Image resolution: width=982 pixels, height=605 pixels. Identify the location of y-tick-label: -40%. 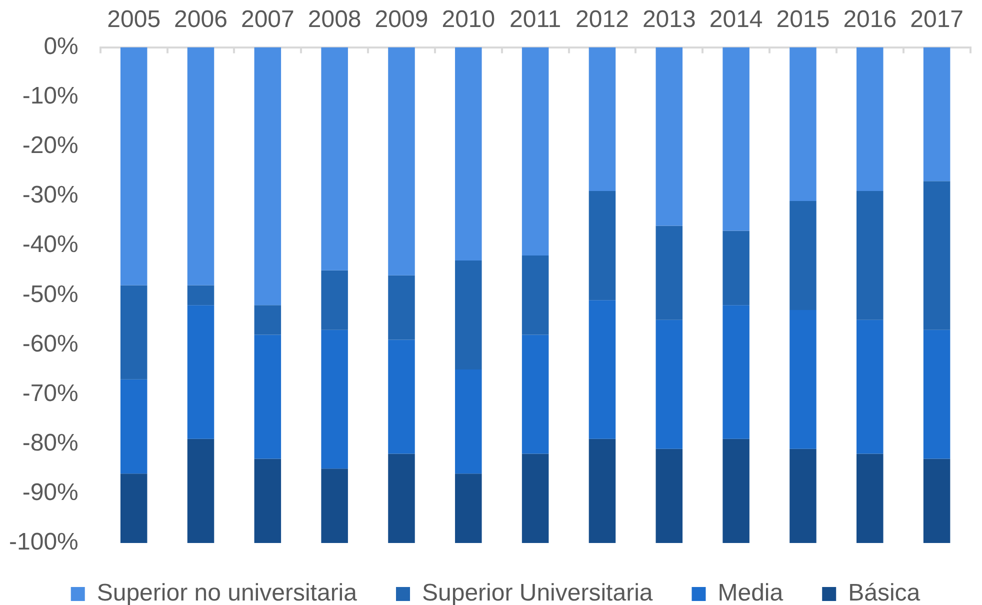
(50, 244).